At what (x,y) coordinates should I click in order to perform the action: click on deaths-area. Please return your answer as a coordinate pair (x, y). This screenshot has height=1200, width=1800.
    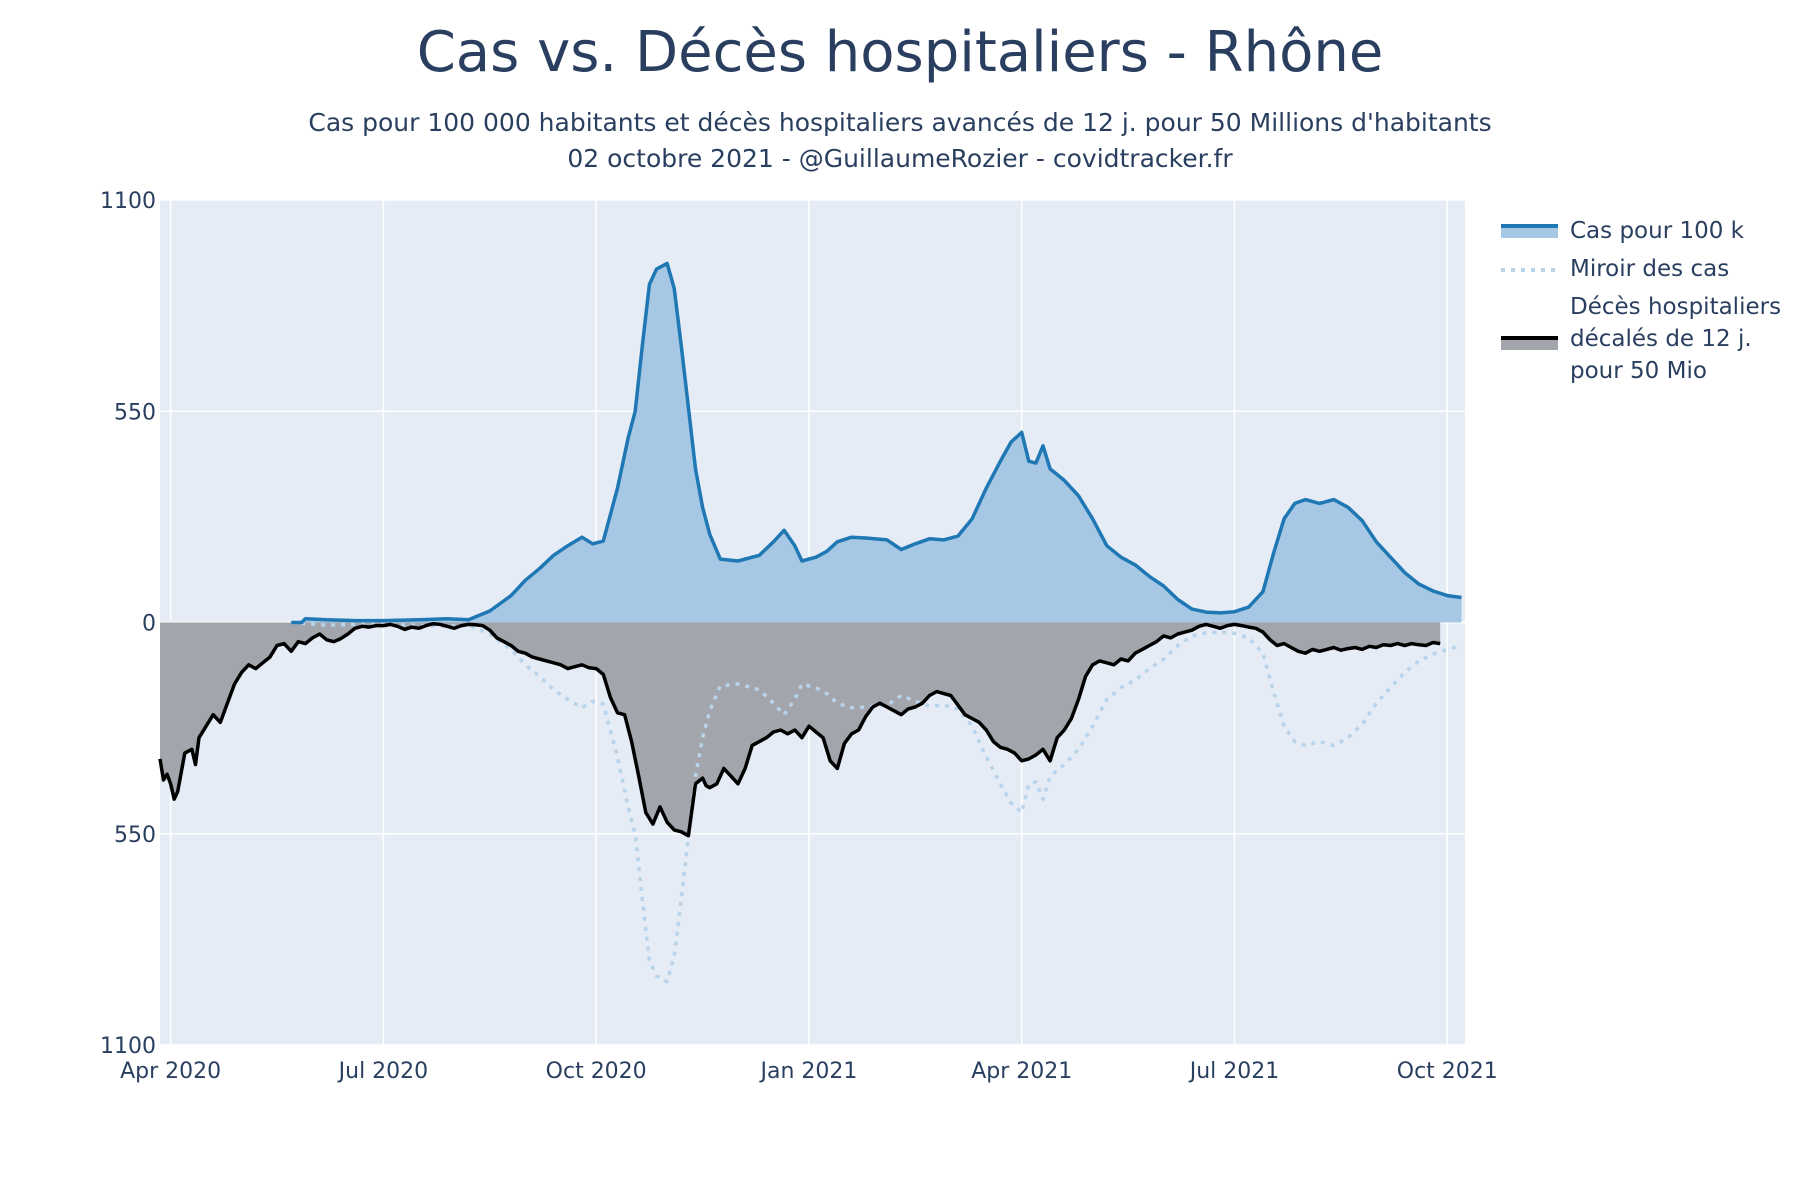
    Looking at the image, I should click on (800, 729).